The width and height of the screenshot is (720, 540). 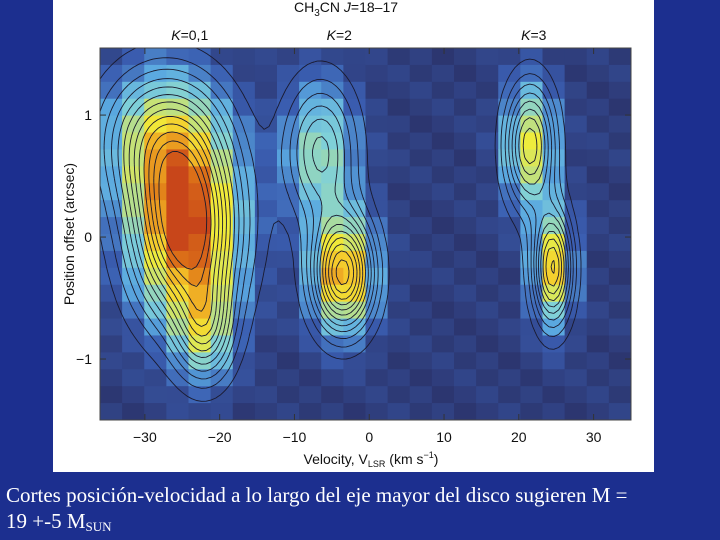 What do you see at coordinates (371, 459) in the screenshot?
I see `x-axis-label: Velocity, VLSR (km s−1)` at bounding box center [371, 459].